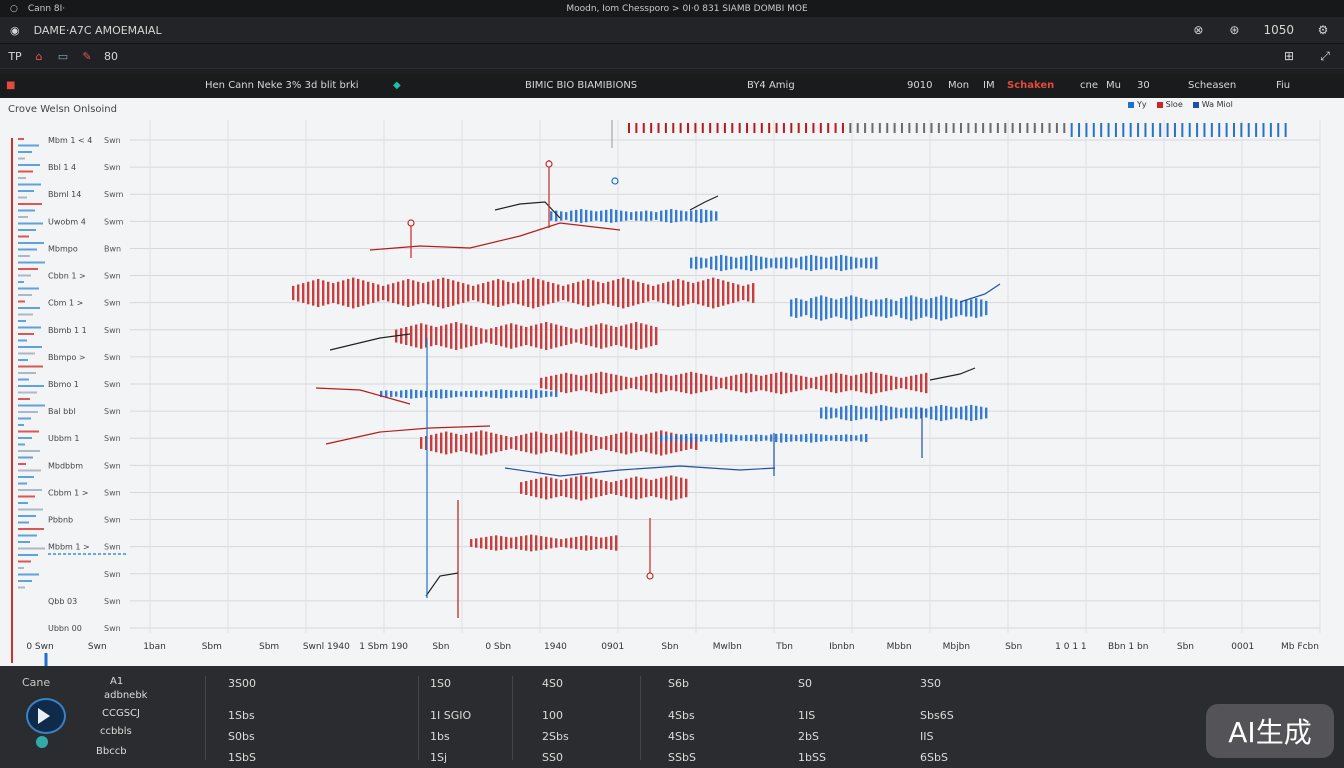 Image resolution: width=1344 pixels, height=768 pixels. What do you see at coordinates (154, 647) in the screenshot?
I see `x-tick-label: 1ban` at bounding box center [154, 647].